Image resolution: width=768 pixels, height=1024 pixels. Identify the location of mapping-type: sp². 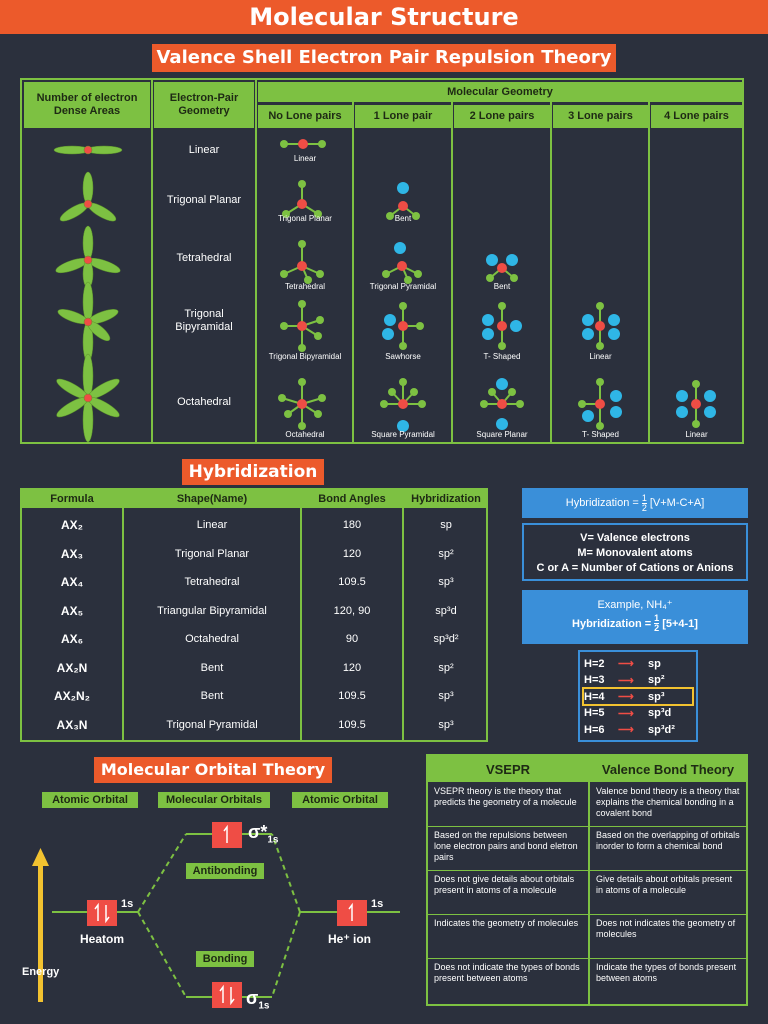
(656, 680).